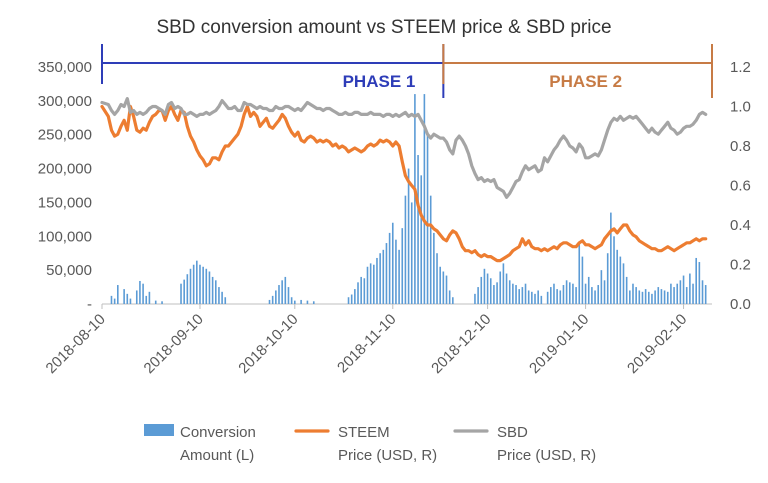 The height and width of the screenshot is (483, 768). I want to click on legend-label: Conversion, so click(218, 432).